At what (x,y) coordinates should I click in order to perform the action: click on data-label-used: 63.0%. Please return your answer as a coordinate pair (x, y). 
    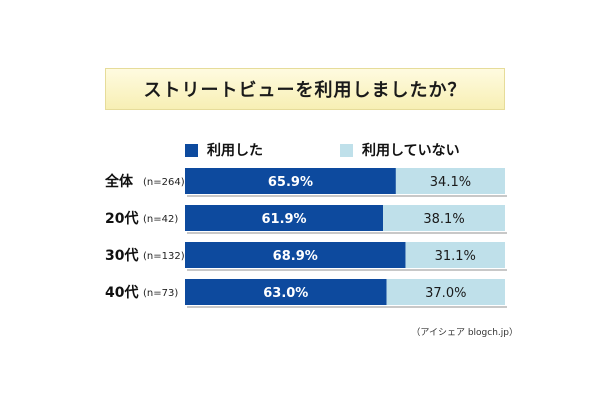
    Looking at the image, I should click on (285, 293).